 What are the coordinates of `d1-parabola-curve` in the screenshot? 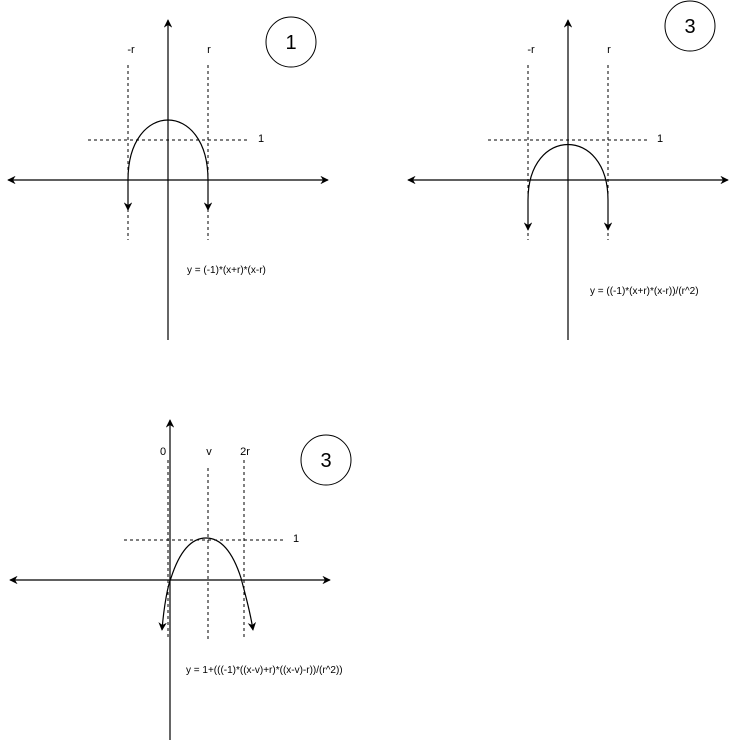 It's located at (168, 165).